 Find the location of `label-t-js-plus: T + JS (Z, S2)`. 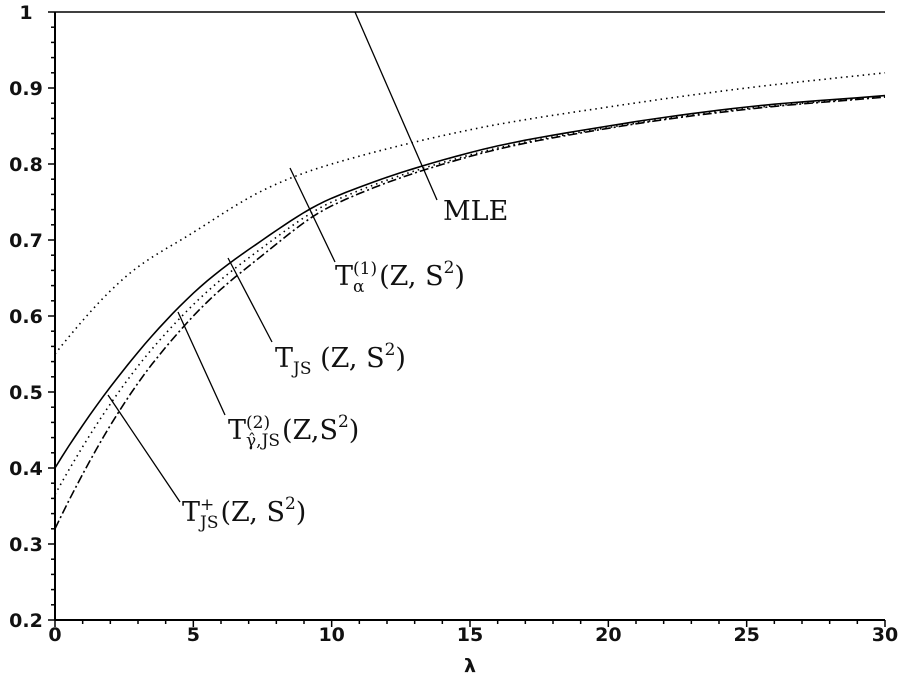

label-t-js-plus: T + JS (Z, S2) is located at coordinates (244, 513).